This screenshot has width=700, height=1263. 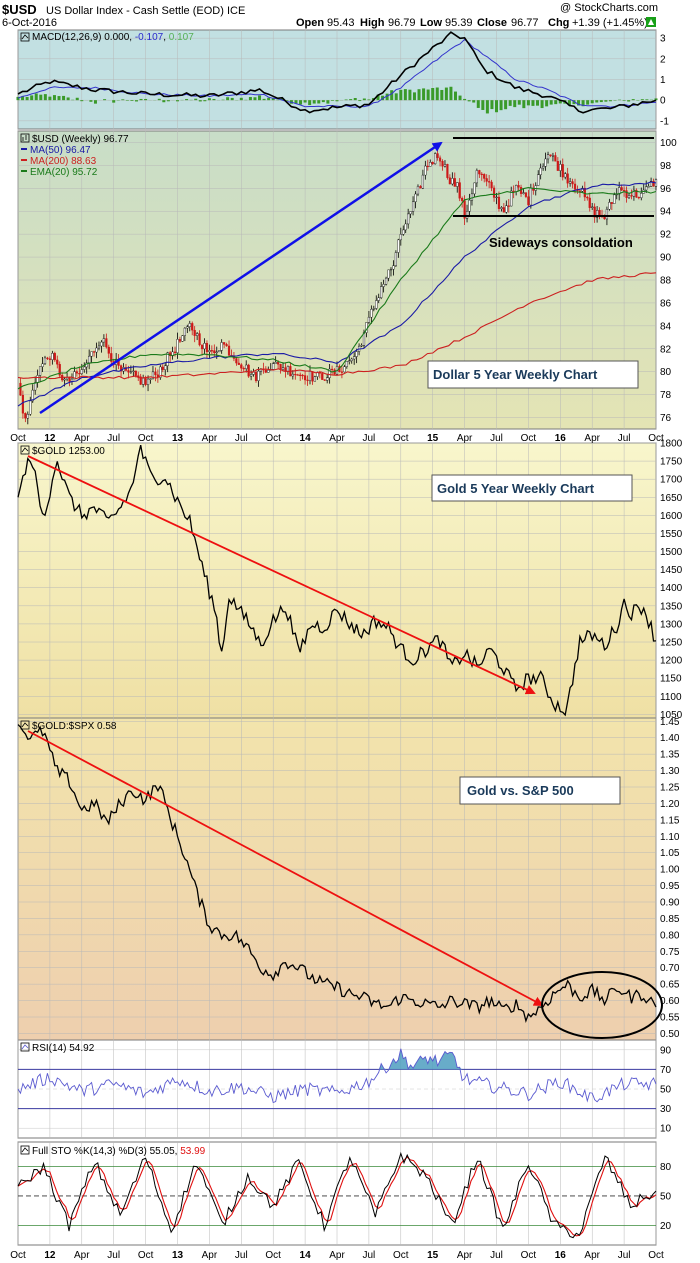 I want to click on bottom-time-label: Oct, so click(x=273, y=1255).